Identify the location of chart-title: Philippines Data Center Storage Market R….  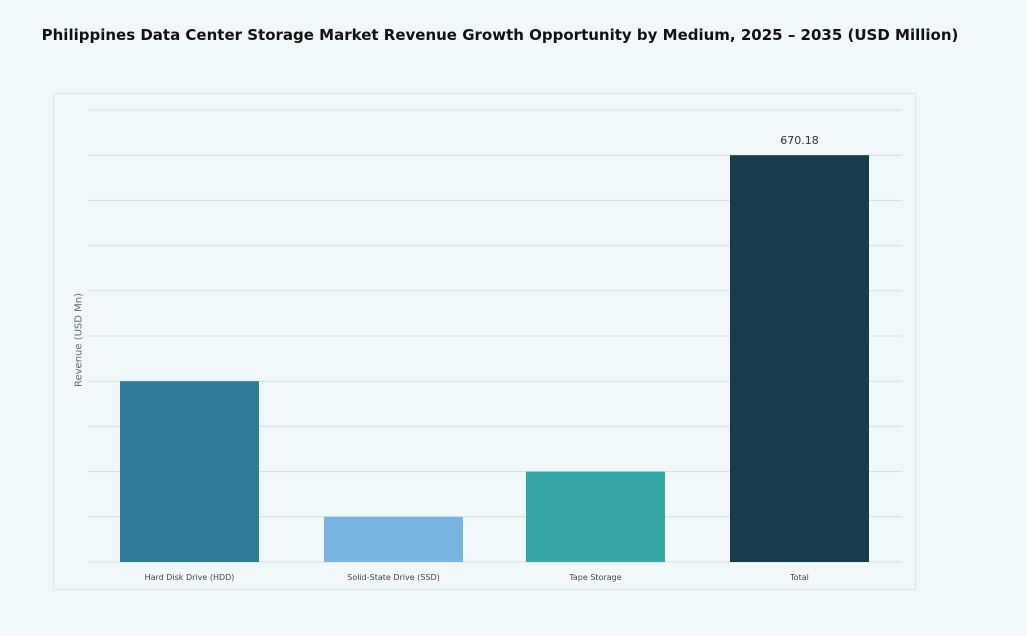
(500, 35).